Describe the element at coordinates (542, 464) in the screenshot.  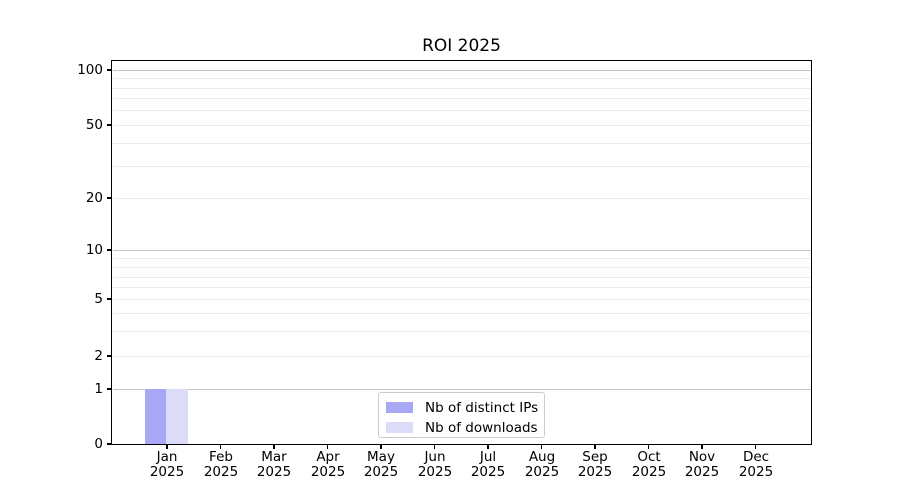
I see `x-tick-label-aug: Aug 2025` at that location.